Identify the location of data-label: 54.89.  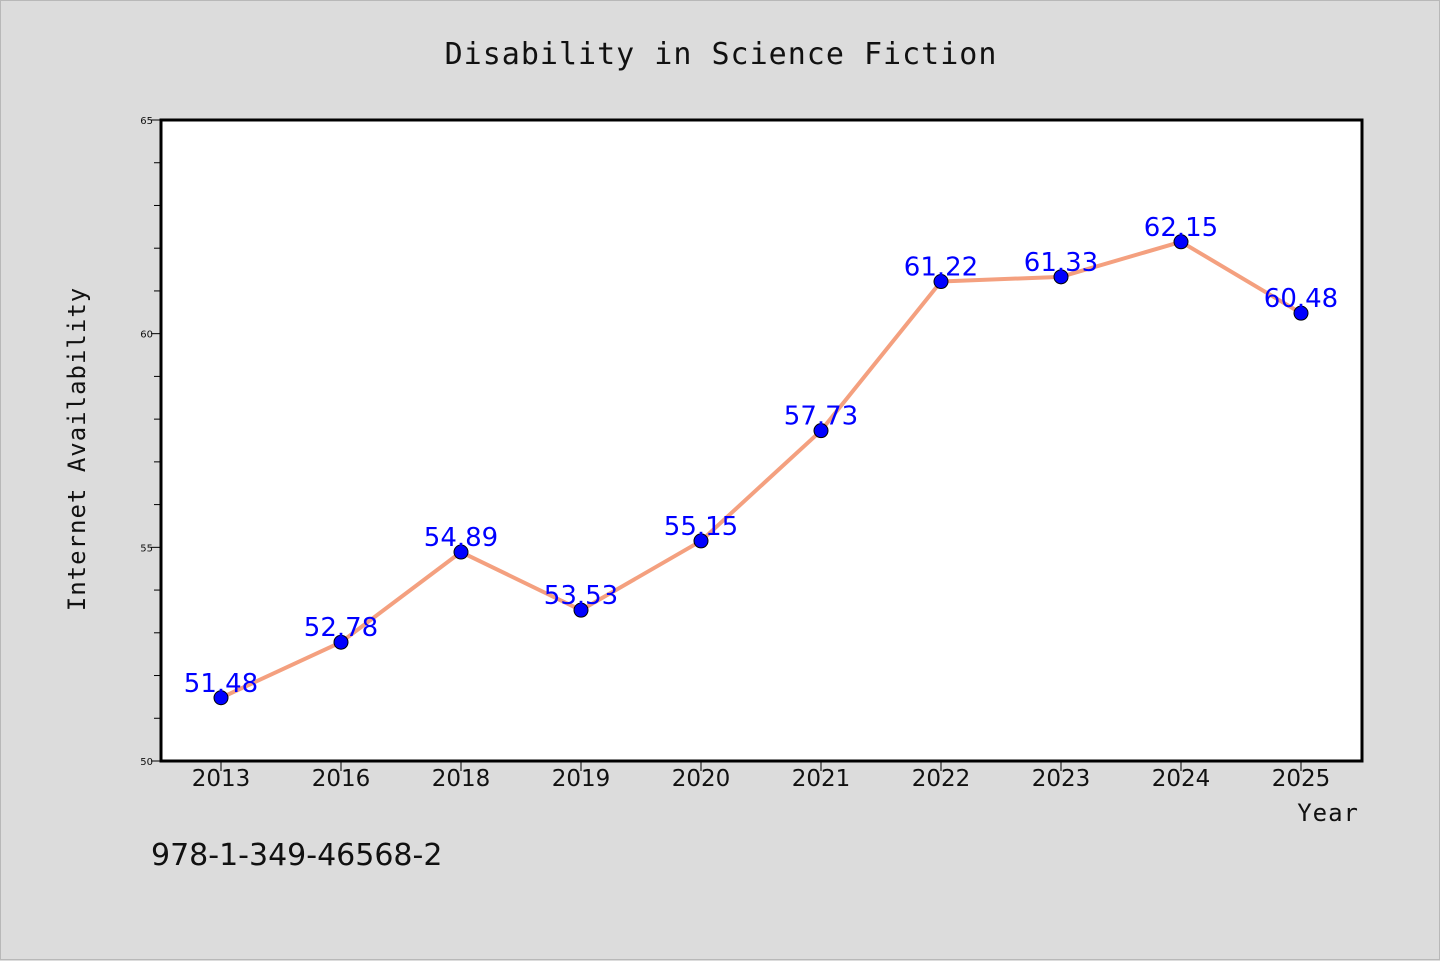
(461, 538).